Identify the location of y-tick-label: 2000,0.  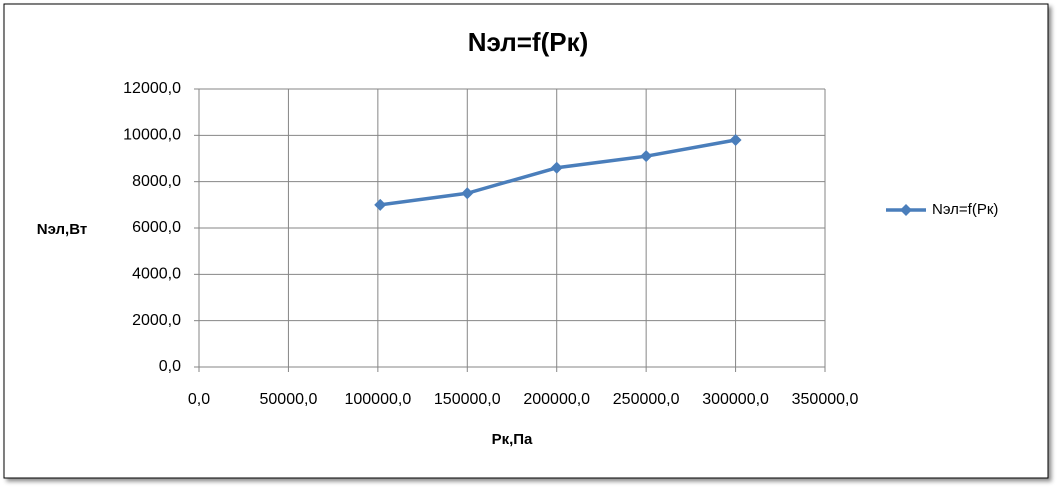
(156, 320).